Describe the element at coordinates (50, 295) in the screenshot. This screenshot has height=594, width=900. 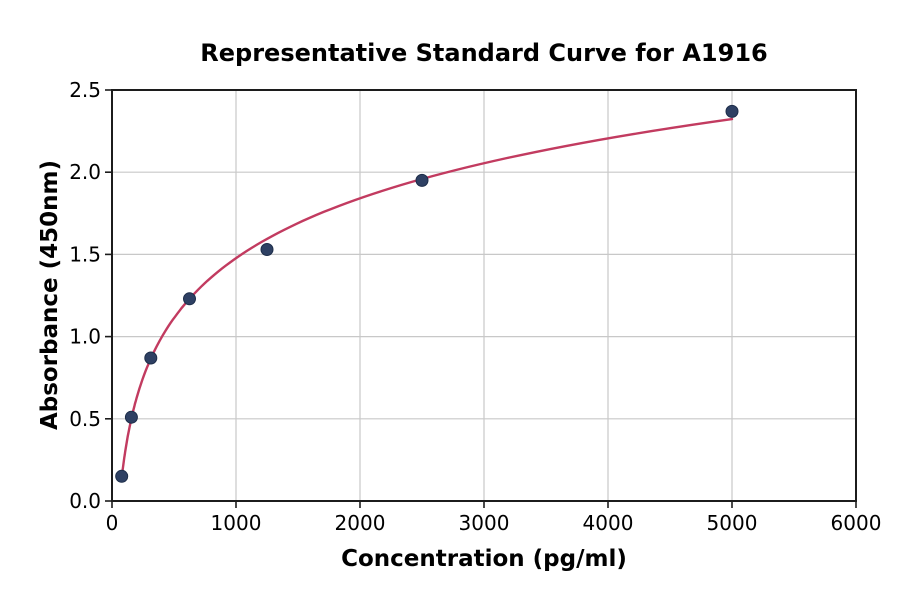
I see `y-axis-label: Absorbance (450nm)` at that location.